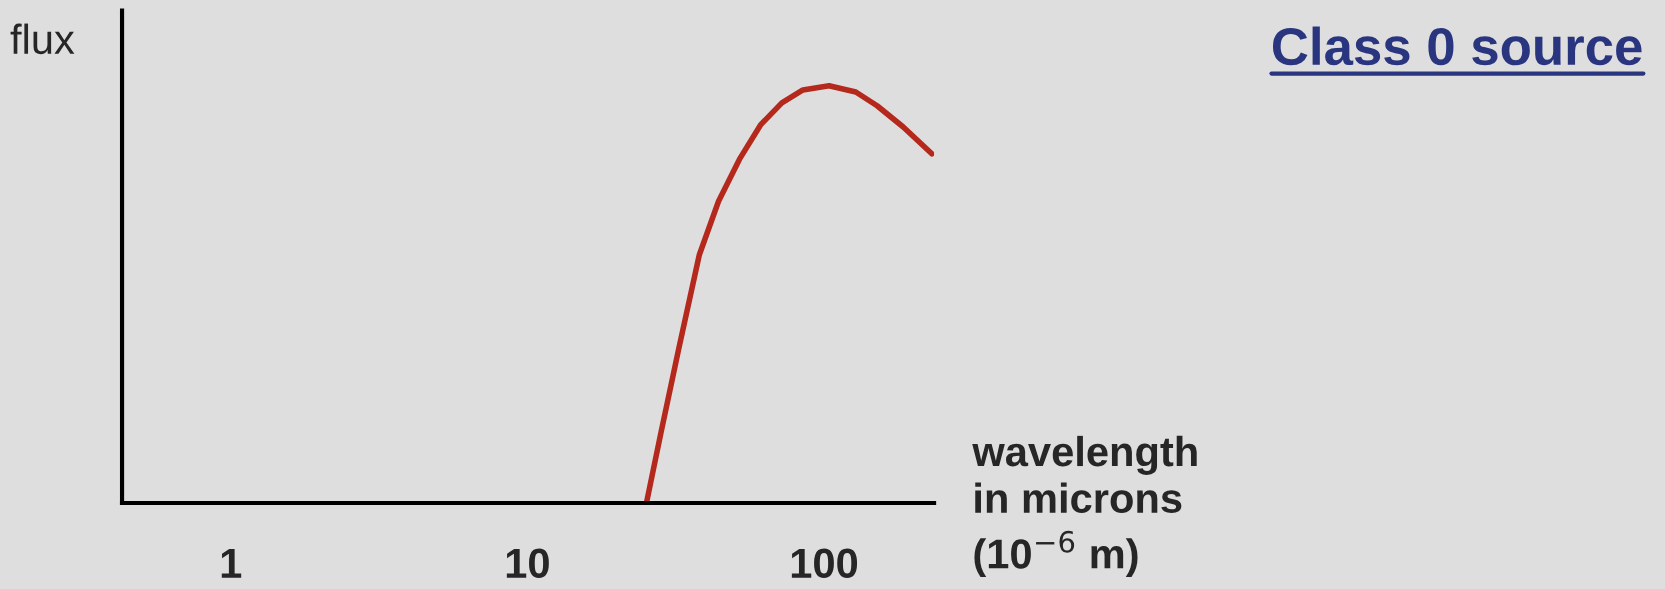 The image size is (1665, 589). What do you see at coordinates (1084, 506) in the screenshot?
I see `x-axis-title: wavelength in microns (10$^{−6}$ m)` at bounding box center [1084, 506].